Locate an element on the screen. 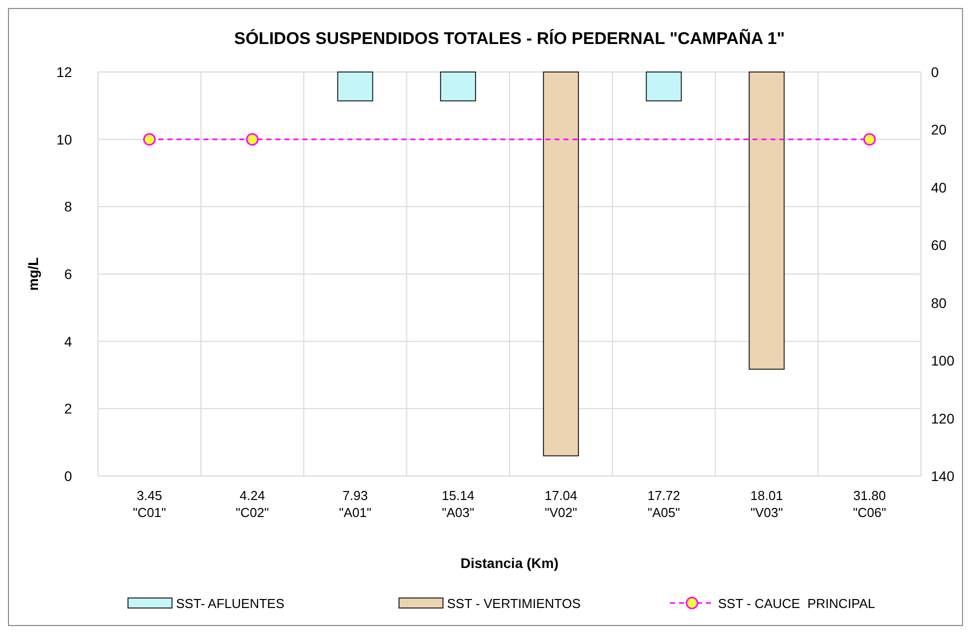 The width and height of the screenshot is (971, 634). legend-label: SST - VERTIMIENTOS is located at coordinates (514, 603).